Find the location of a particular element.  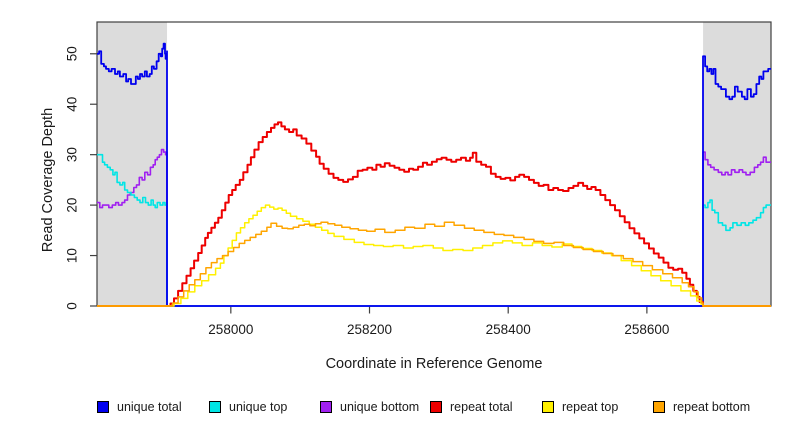

legend-label-unique_total: unique total is located at coordinates (149, 407).